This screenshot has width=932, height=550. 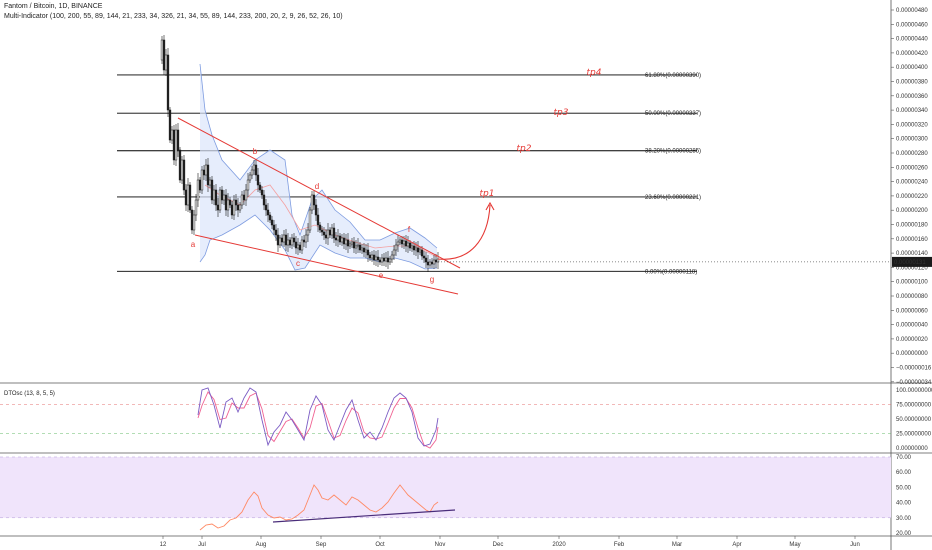 What do you see at coordinates (677, 545) in the screenshot?
I see `time-tick-label: Mar` at bounding box center [677, 545].